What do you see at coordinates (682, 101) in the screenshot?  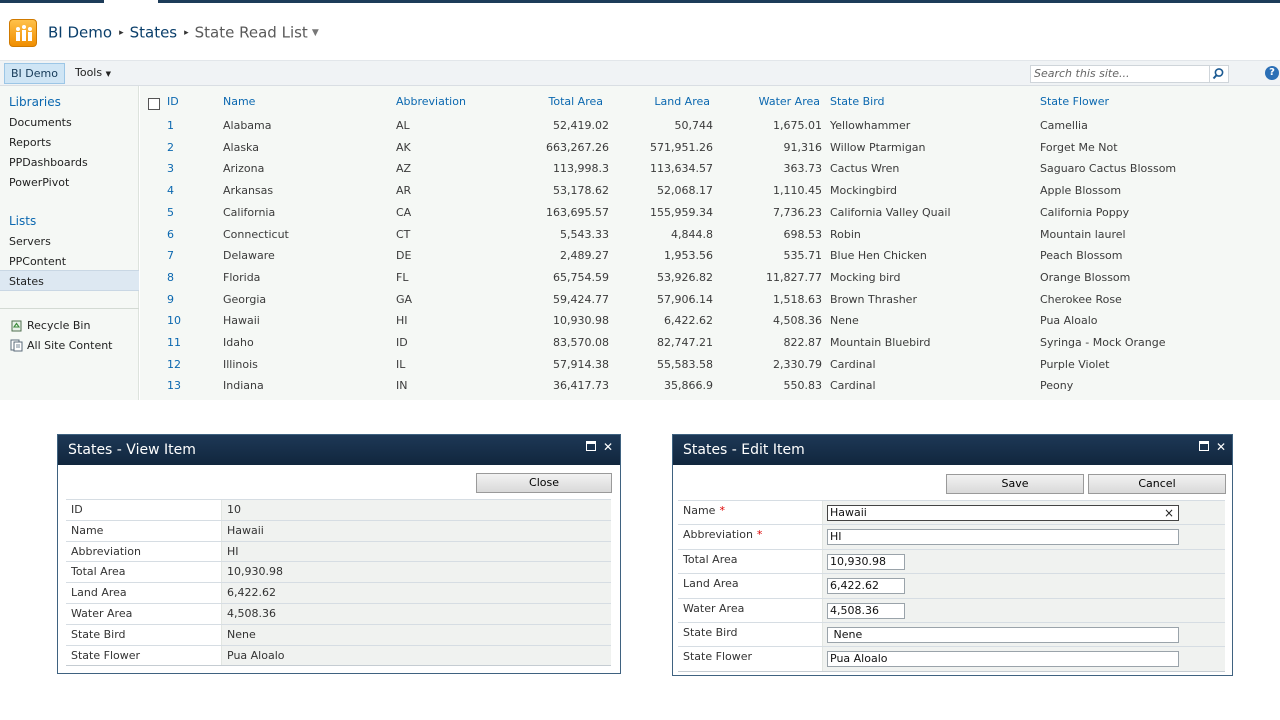 I see `column-header-land-area: Land Area` at bounding box center [682, 101].